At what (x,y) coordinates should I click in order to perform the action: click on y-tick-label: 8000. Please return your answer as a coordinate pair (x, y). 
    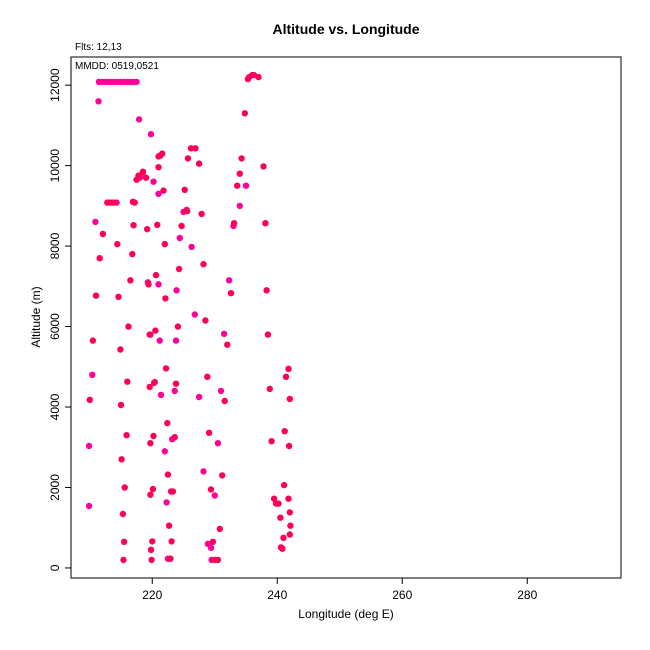
    Looking at the image, I should click on (55, 245).